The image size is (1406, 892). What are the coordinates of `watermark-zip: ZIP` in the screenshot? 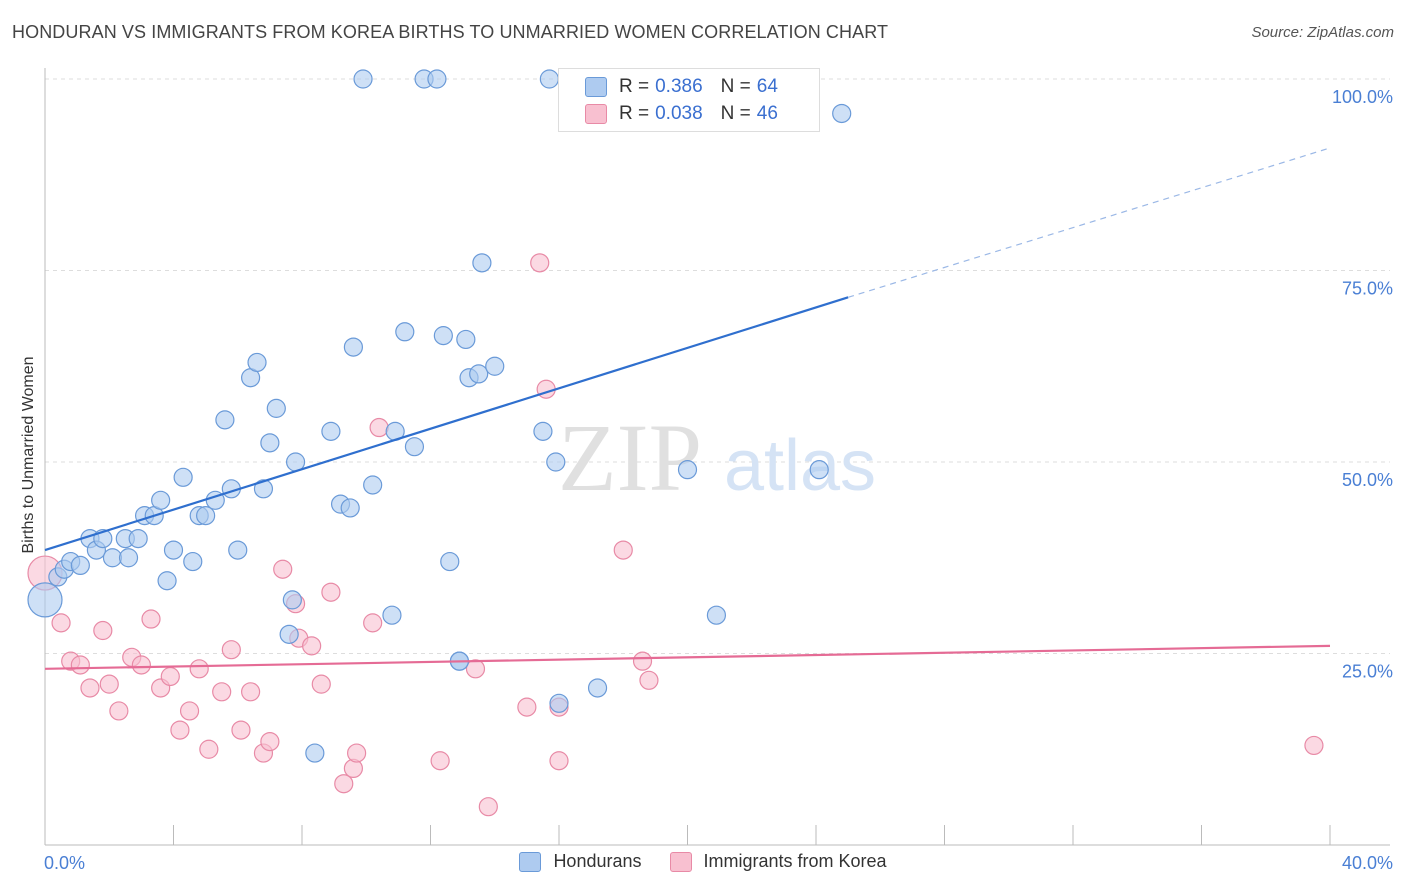 It's located at (630, 457).